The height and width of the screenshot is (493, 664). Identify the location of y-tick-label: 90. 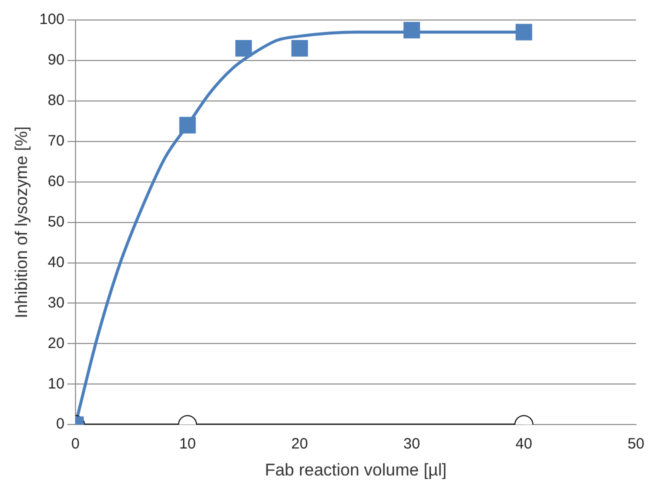
(56, 60).